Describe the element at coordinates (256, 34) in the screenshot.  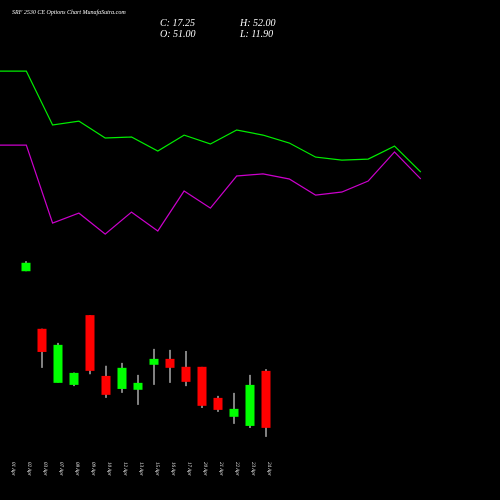
I see `info-low: L: 11.90` at that location.